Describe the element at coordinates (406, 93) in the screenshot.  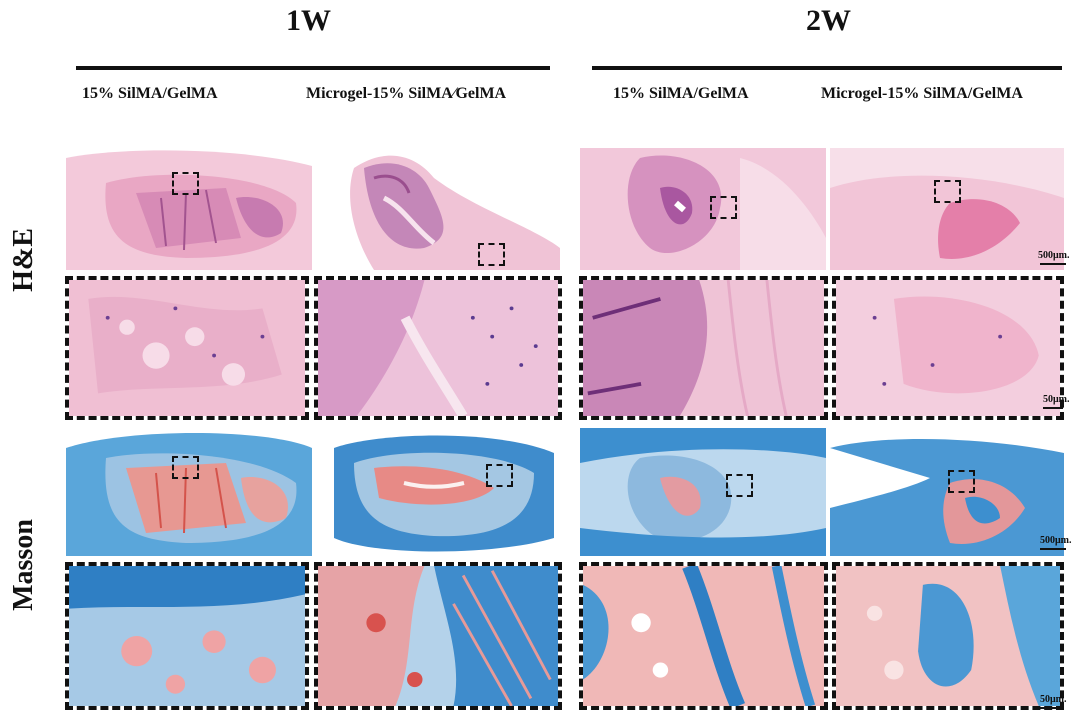
I see `column-header-2: Microgel-15% SilMA∕GelMA` at that location.